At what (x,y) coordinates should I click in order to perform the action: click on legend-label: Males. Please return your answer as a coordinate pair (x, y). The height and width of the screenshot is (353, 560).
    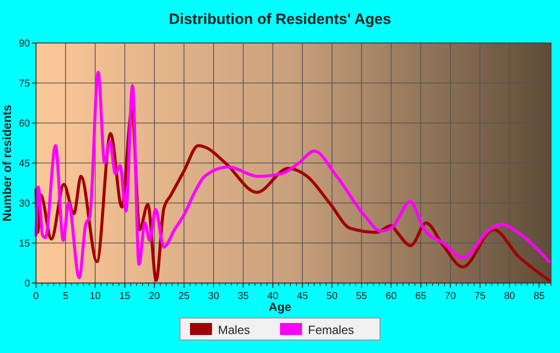
    Looking at the image, I should click on (234, 330).